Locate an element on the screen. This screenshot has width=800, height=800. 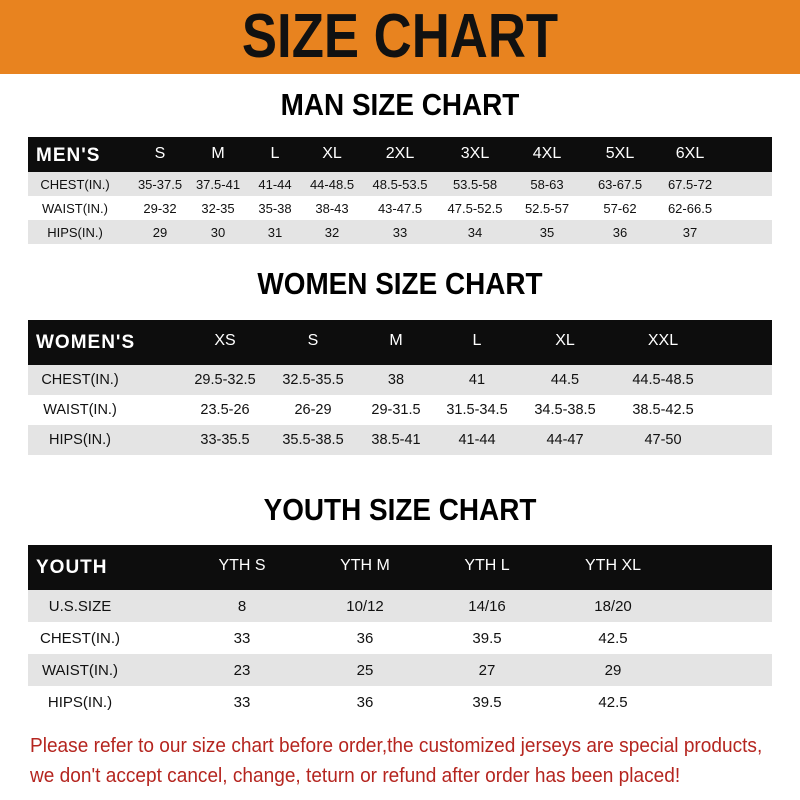
table-row: HIPS(IN.) 29 30 31 32 33 34 35 36 37 is located at coordinates (400, 232).